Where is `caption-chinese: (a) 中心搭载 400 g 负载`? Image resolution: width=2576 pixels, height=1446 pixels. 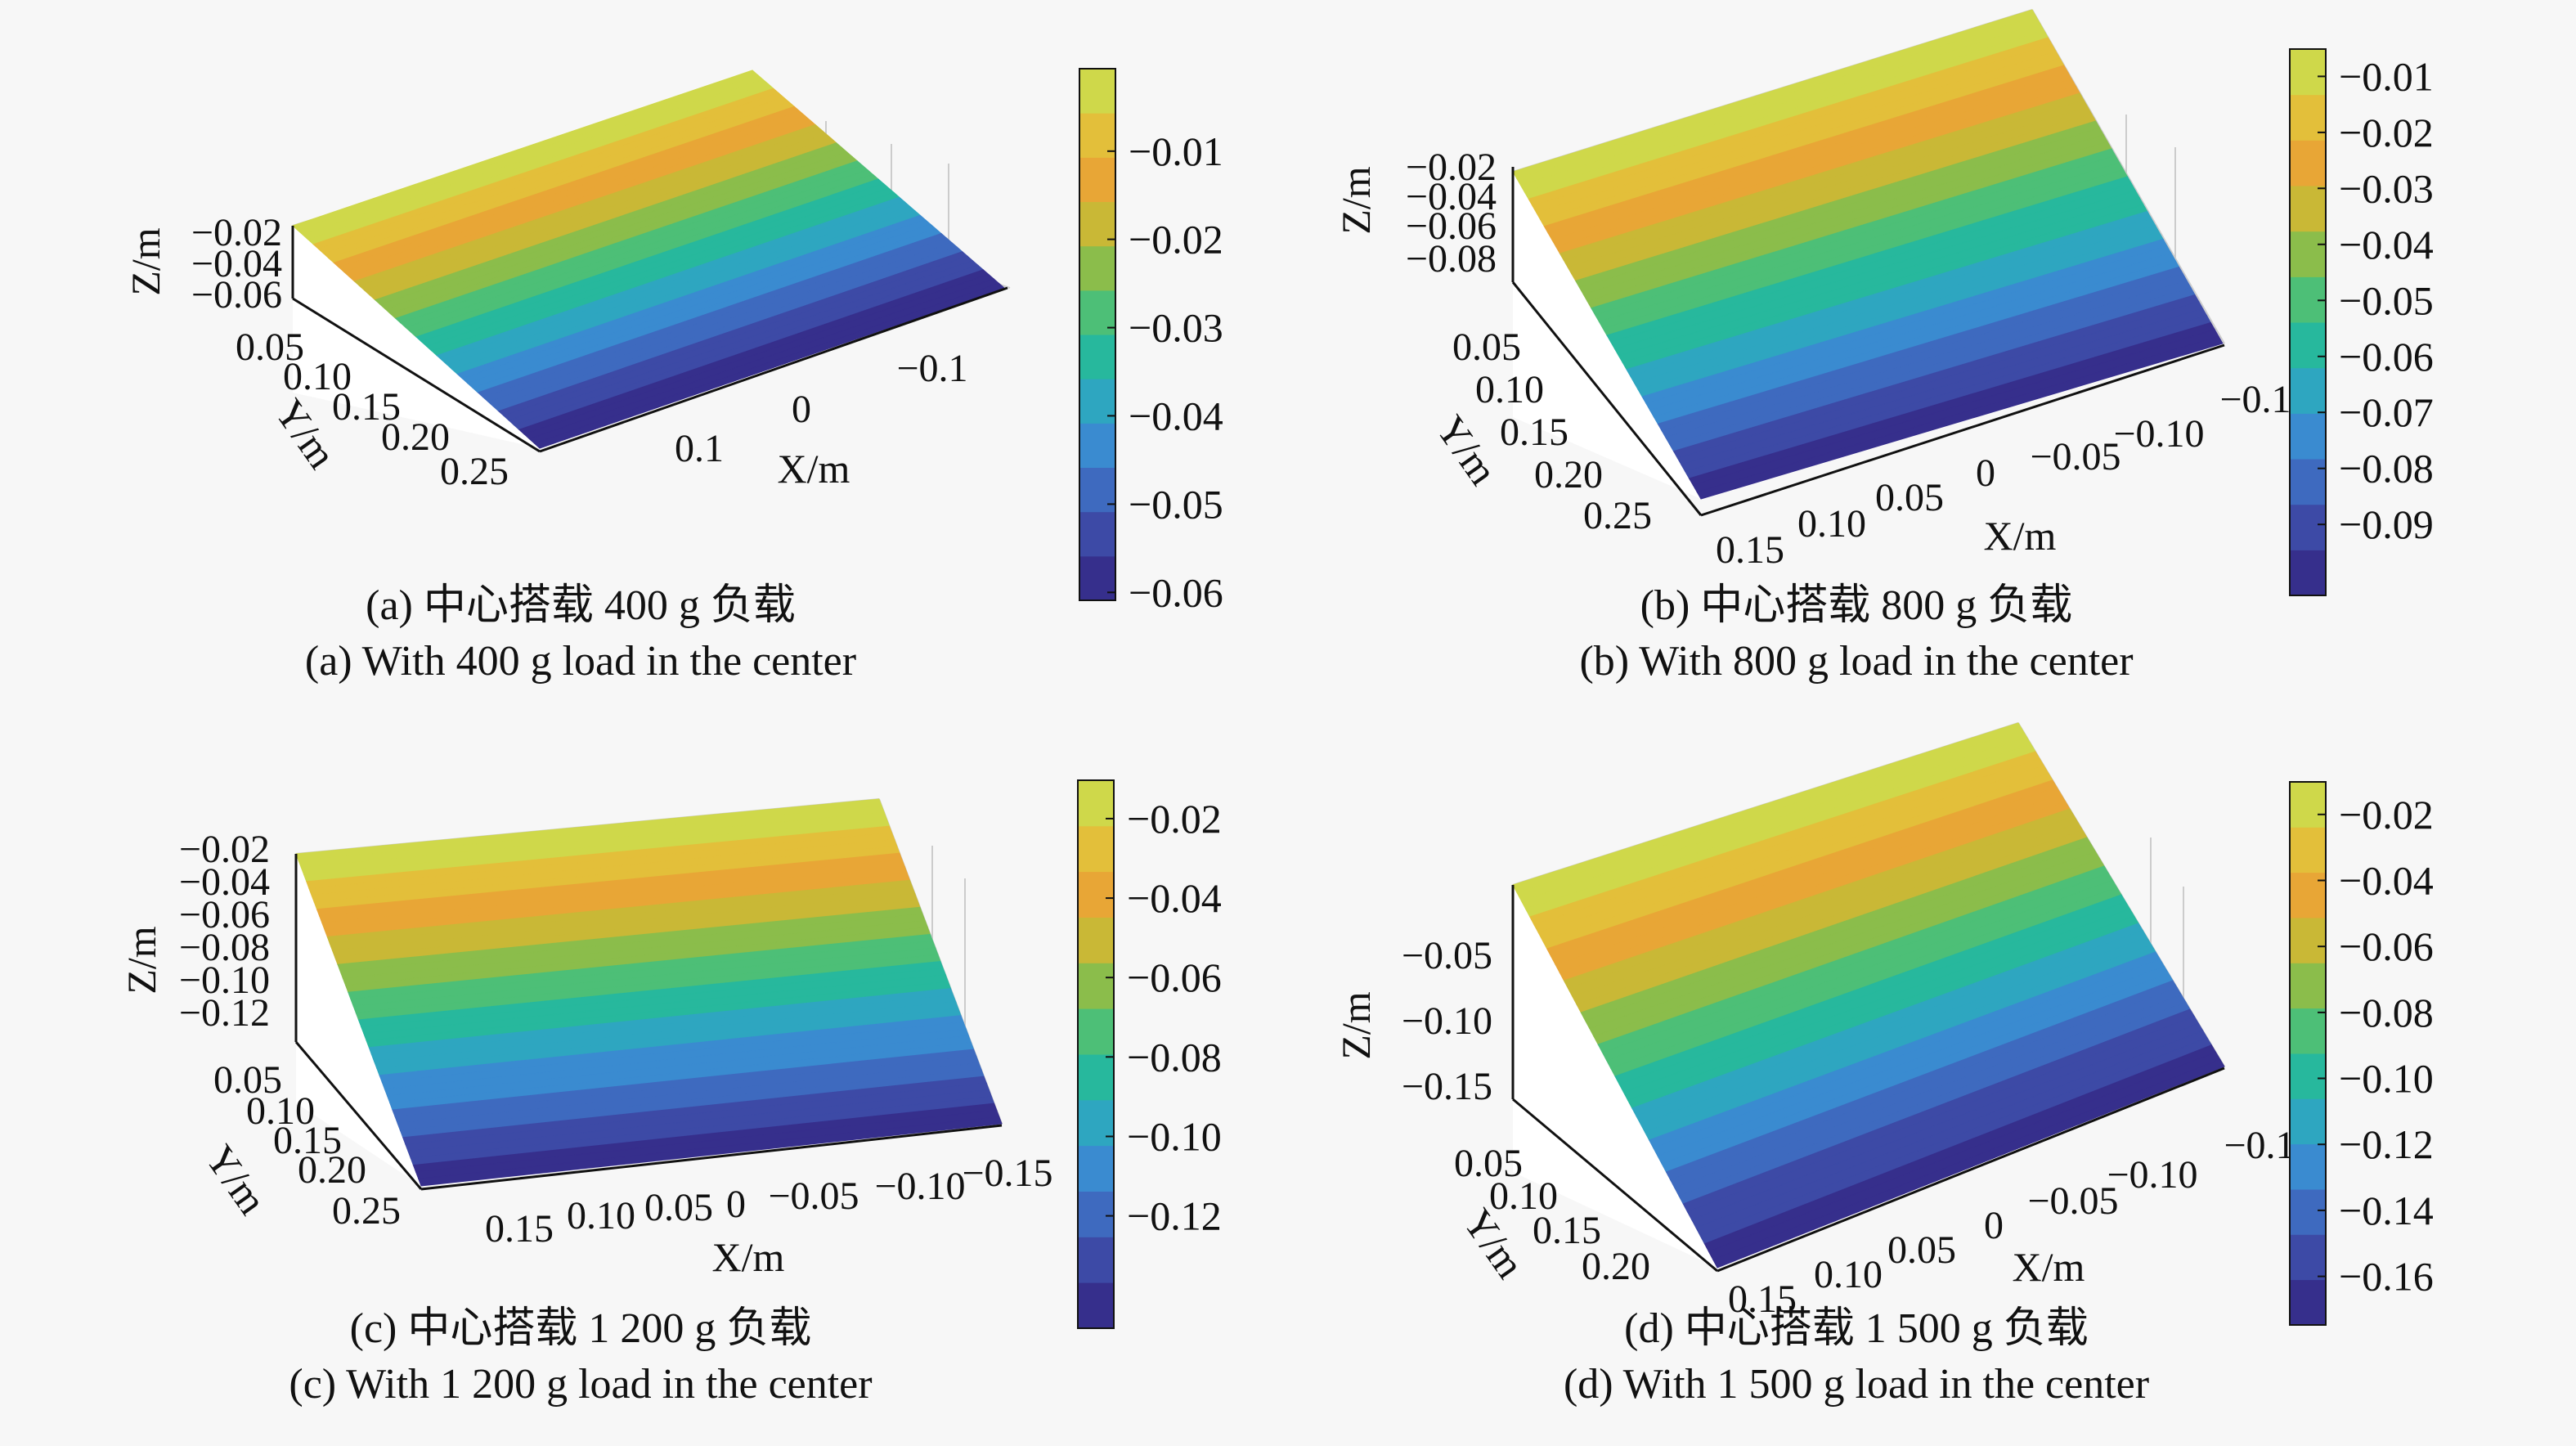 caption-chinese: (a) 中心搭载 400 g 负载 is located at coordinates (581, 605).